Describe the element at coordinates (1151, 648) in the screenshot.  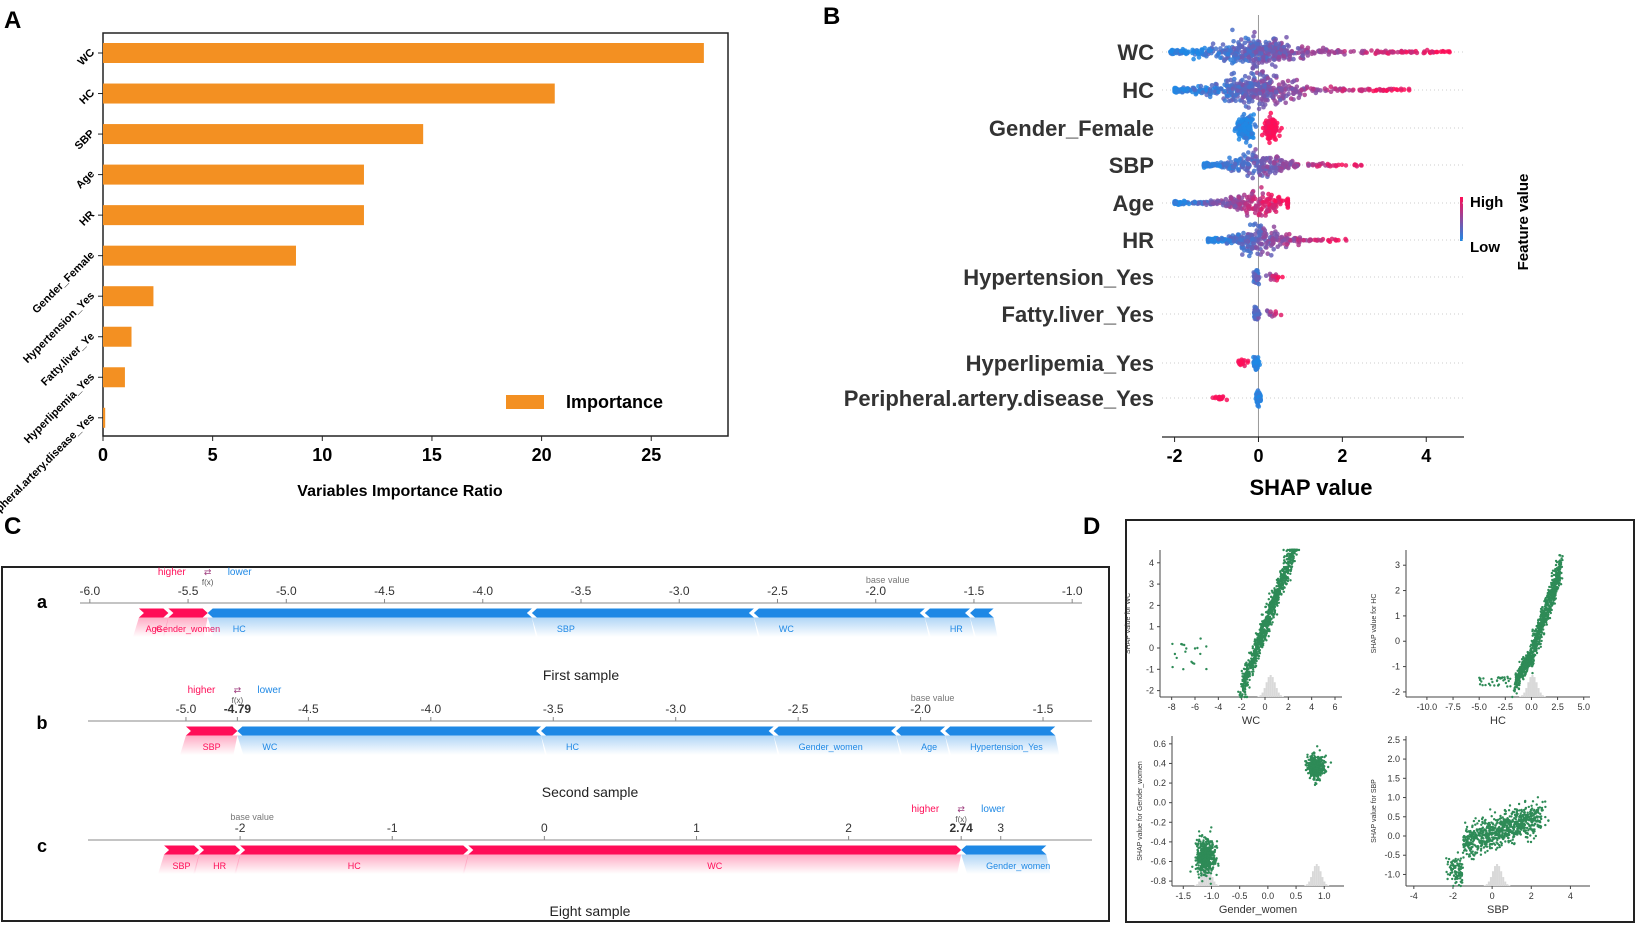
I see `panel-d-ytick-0: 0` at that location.